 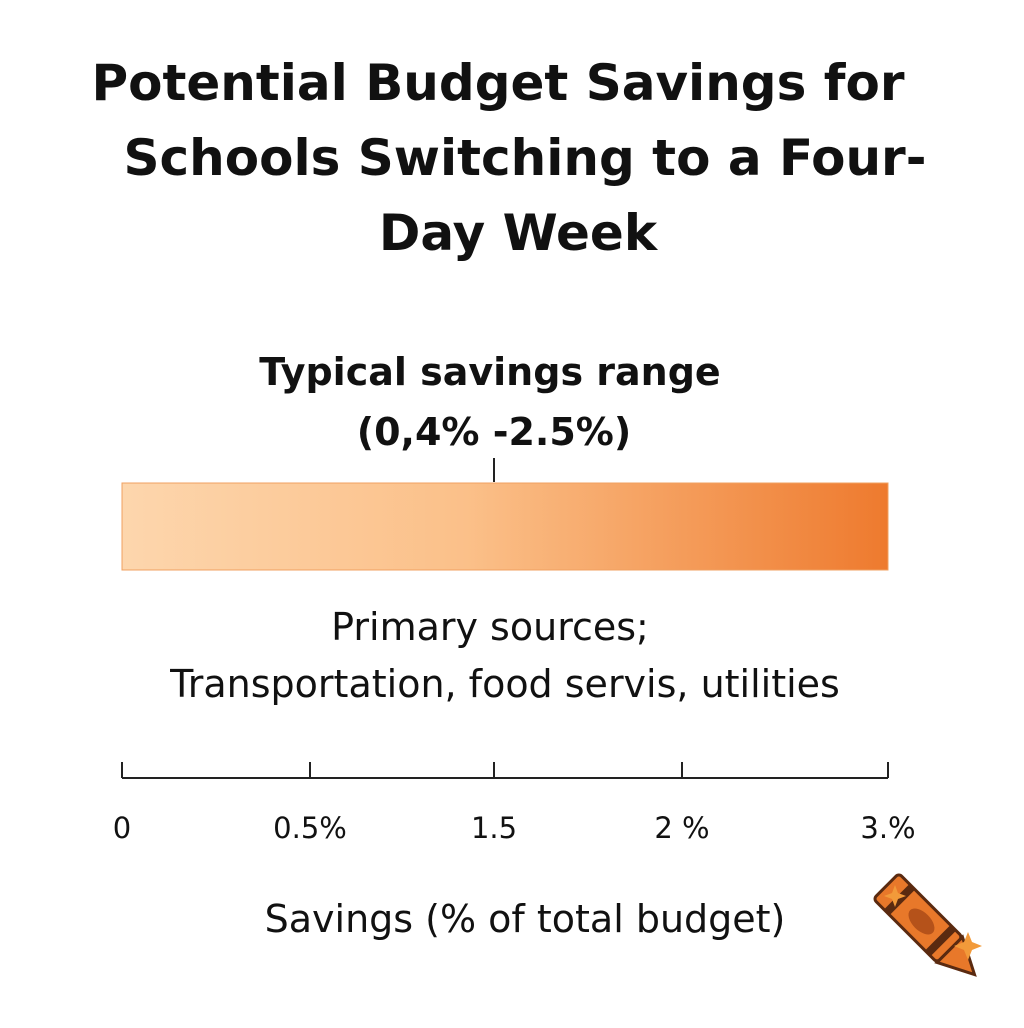 I want to click on crayon-icon, so click(x=925, y=925).